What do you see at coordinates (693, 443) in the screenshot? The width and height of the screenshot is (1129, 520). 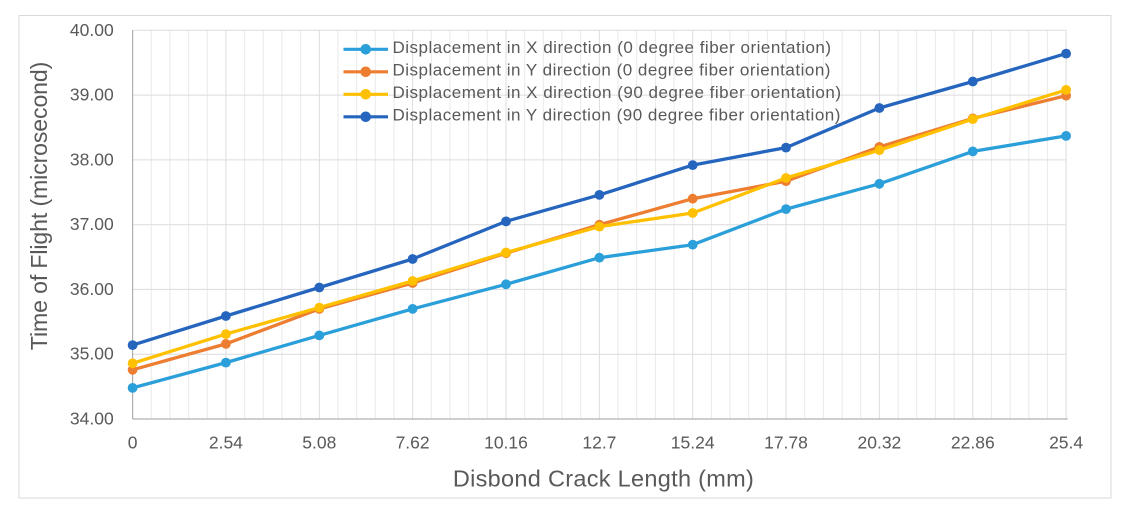 I see `svg-text: 15.24` at bounding box center [693, 443].